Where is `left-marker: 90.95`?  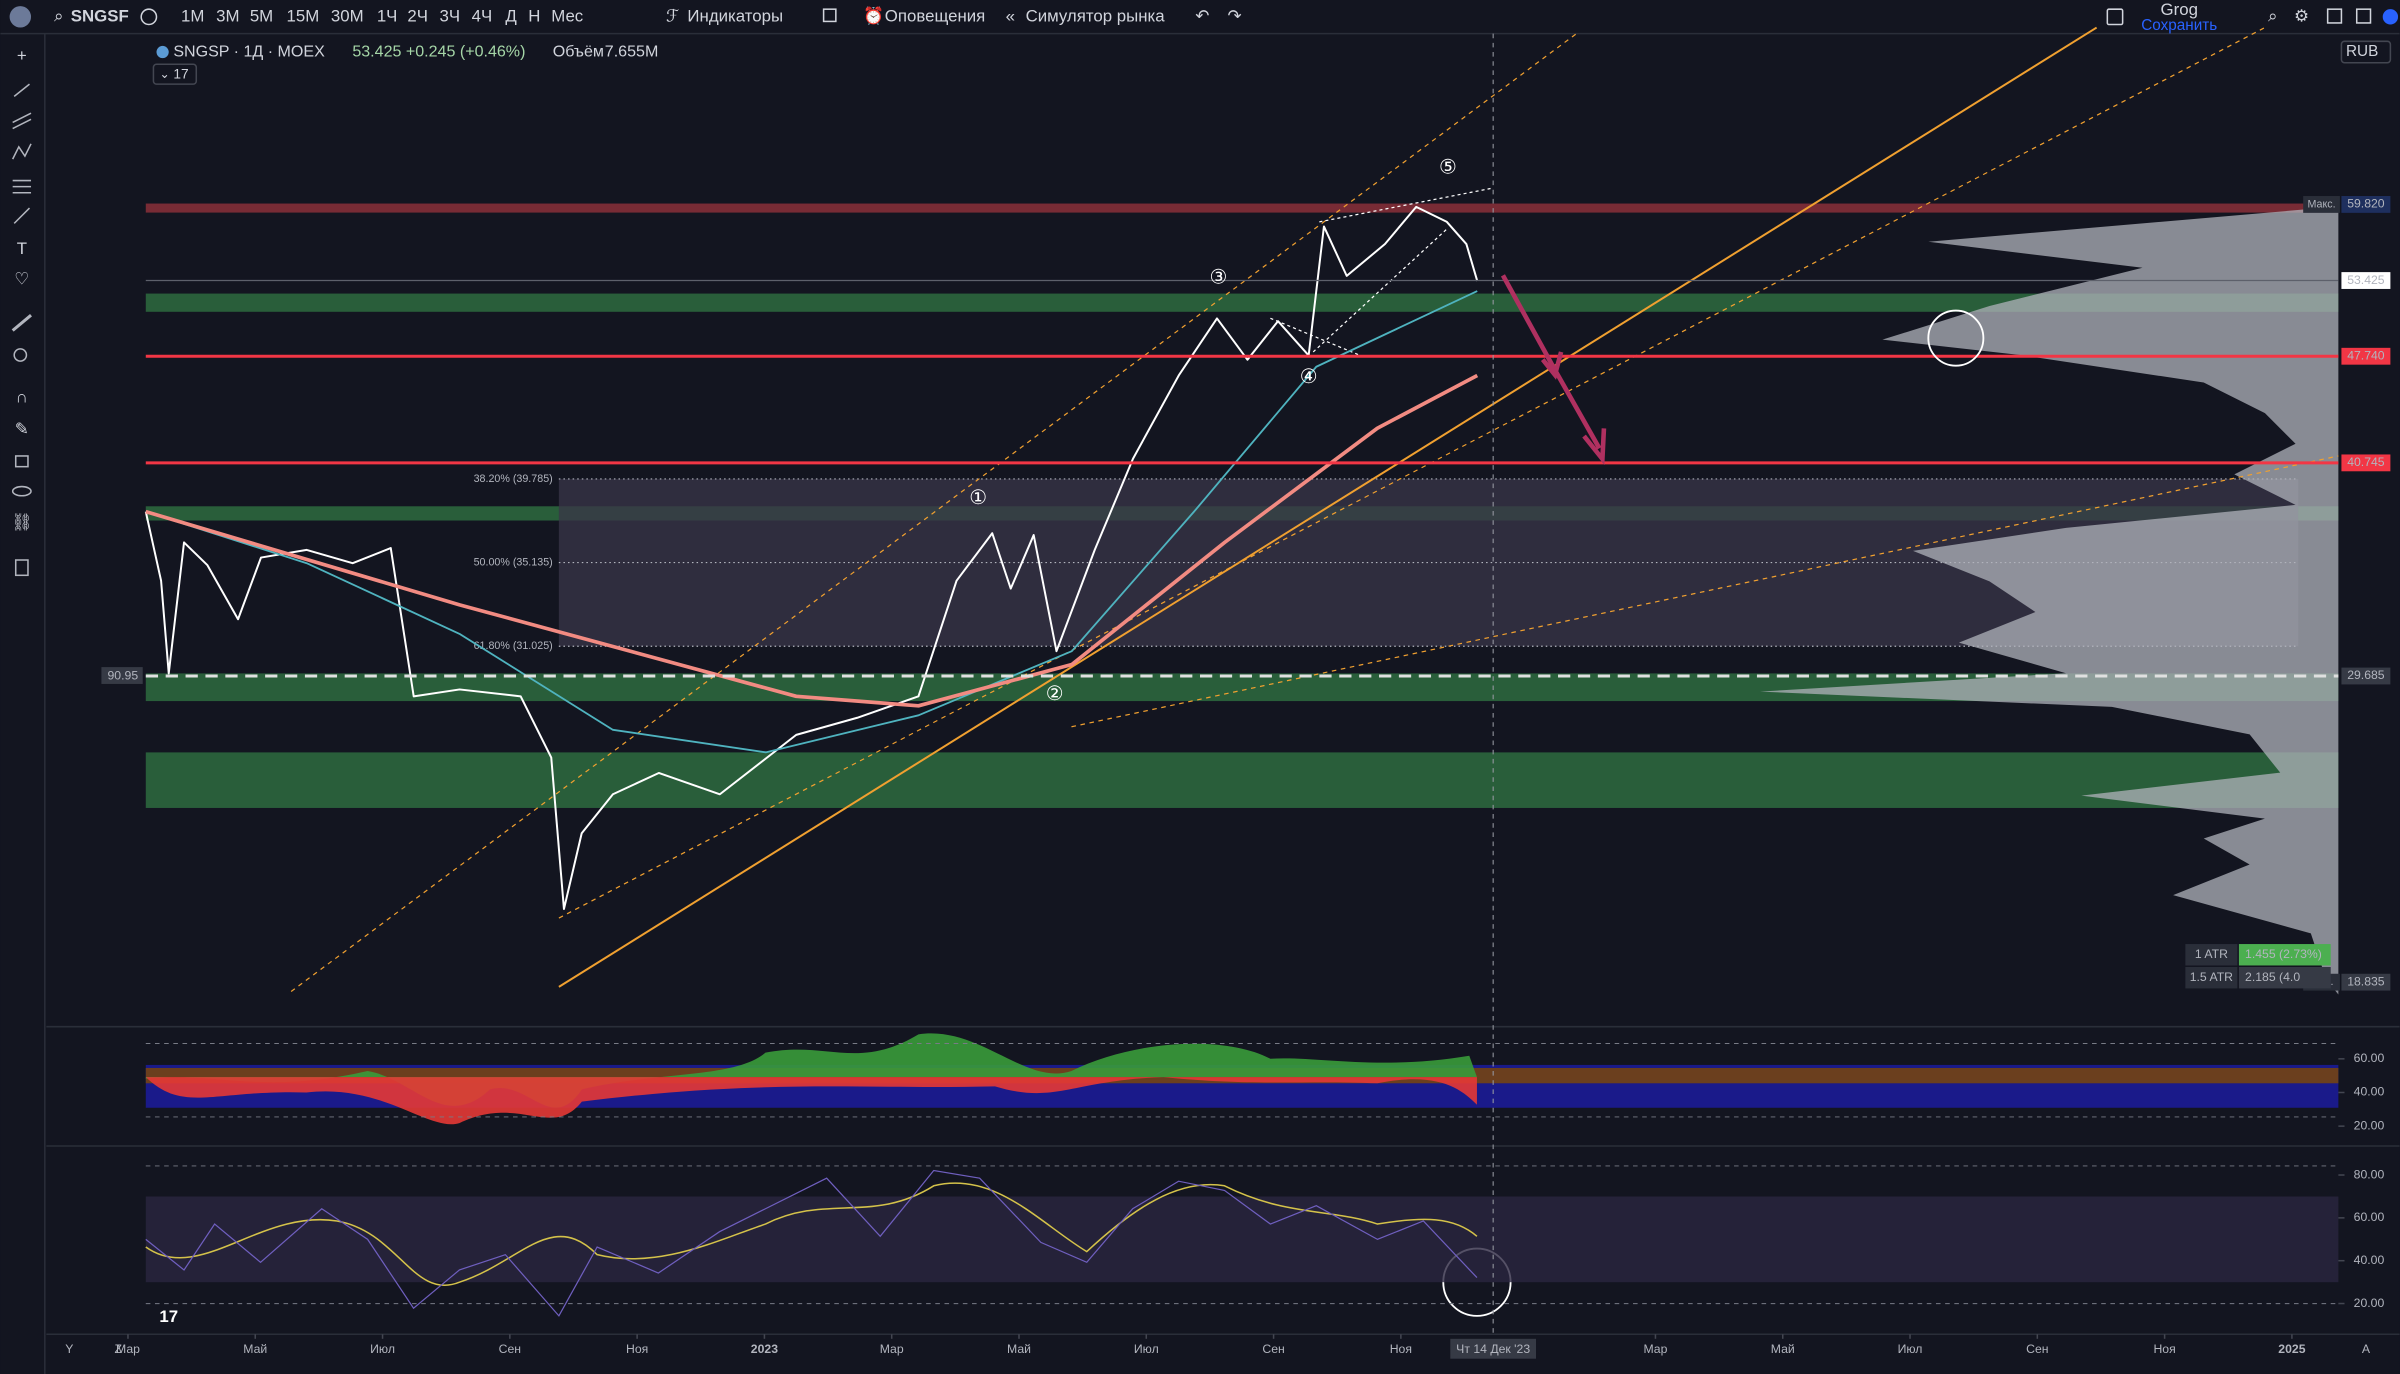
left-marker: 90.95 is located at coordinates (123, 676).